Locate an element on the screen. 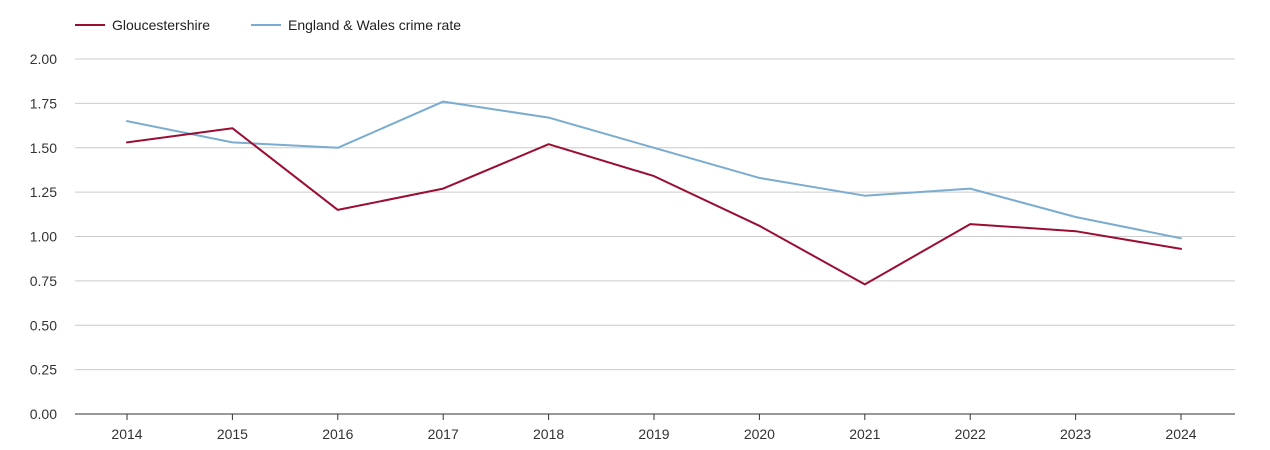 This screenshot has width=1270, height=450. x-tick-label: 2018 is located at coordinates (548, 434).